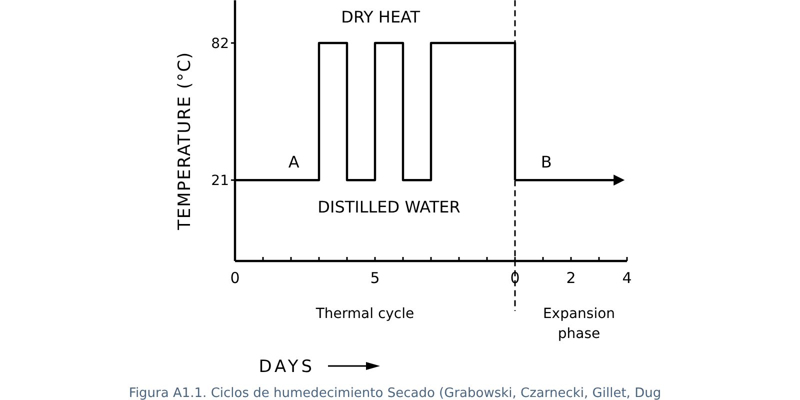  Describe the element at coordinates (364, 314) in the screenshot. I see `x-axis-title: Thermal cycle` at that location.